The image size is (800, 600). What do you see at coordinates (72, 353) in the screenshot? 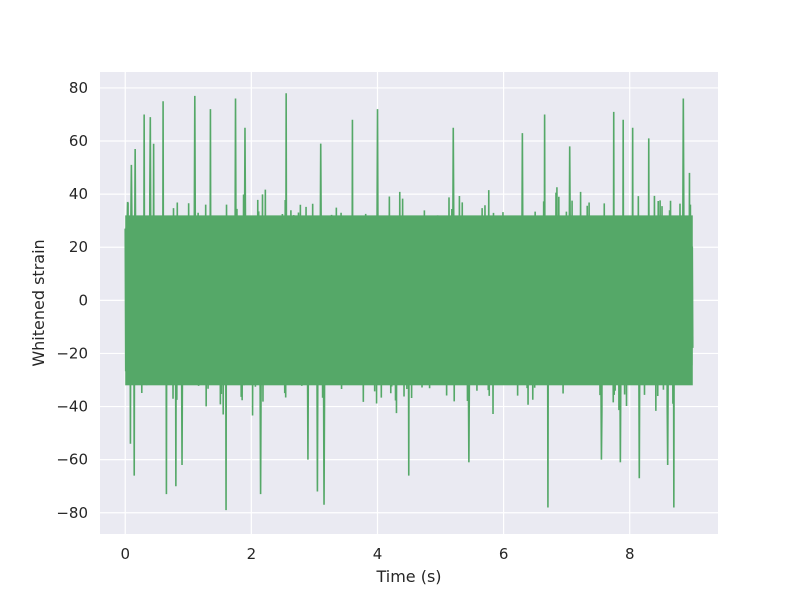
I see `y-tick-label: −20` at bounding box center [72, 353].